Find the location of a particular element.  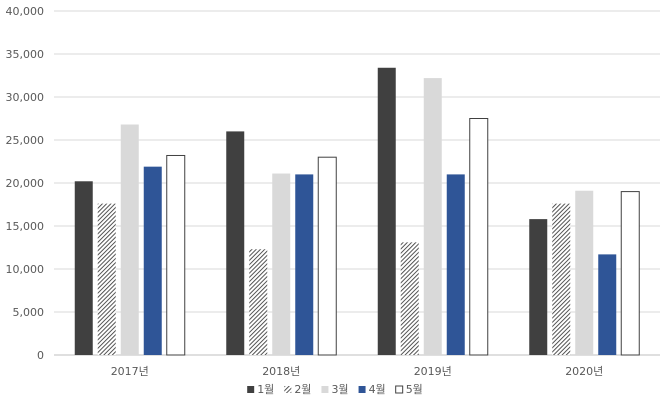

y-tick-label: 35,000 is located at coordinates (25, 54).